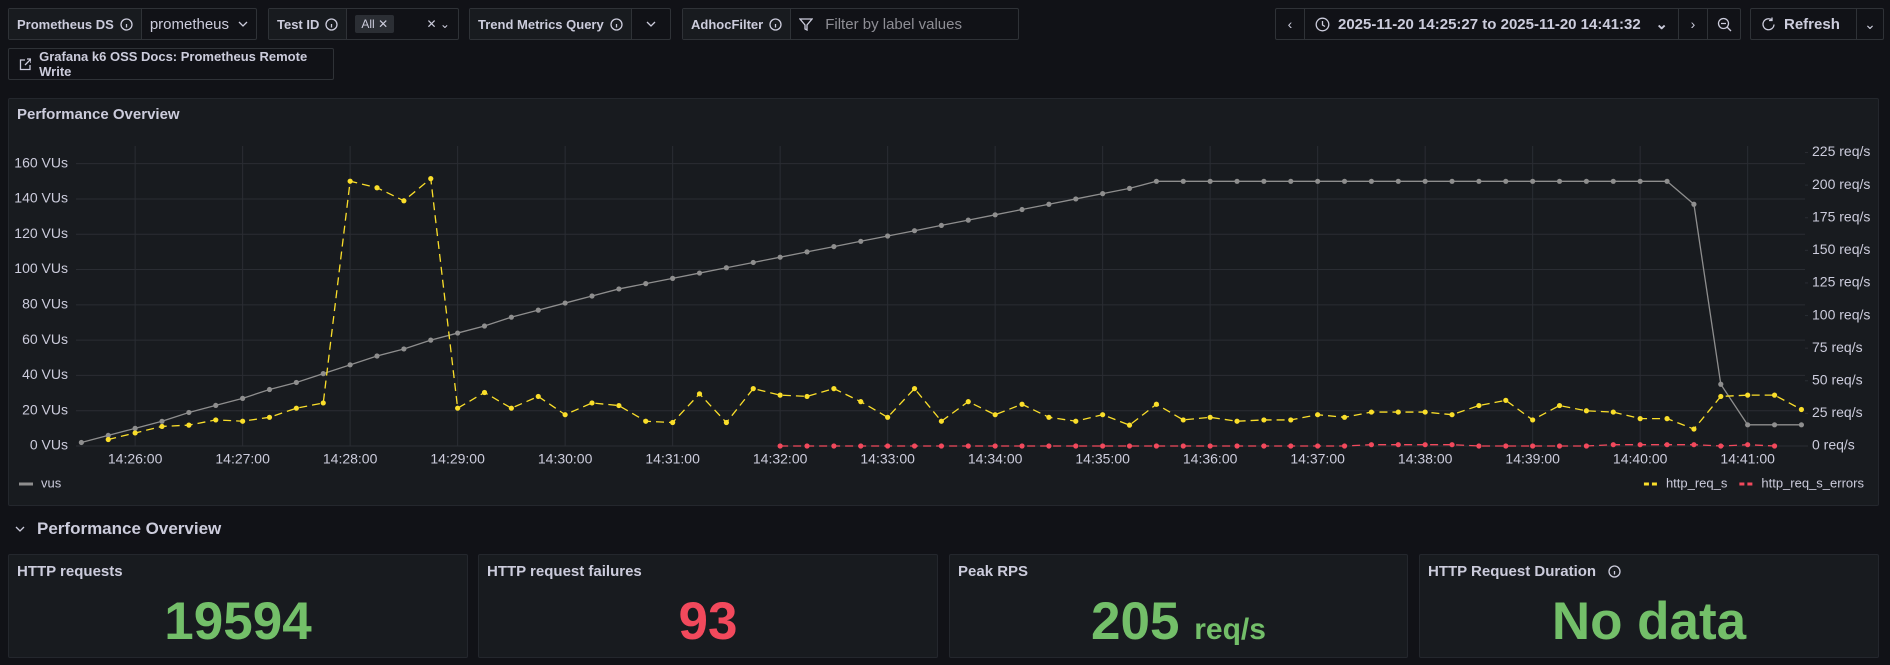  Describe the element at coordinates (1837, 347) in the screenshot. I see `y2-tick-label: 75 req/s` at that location.